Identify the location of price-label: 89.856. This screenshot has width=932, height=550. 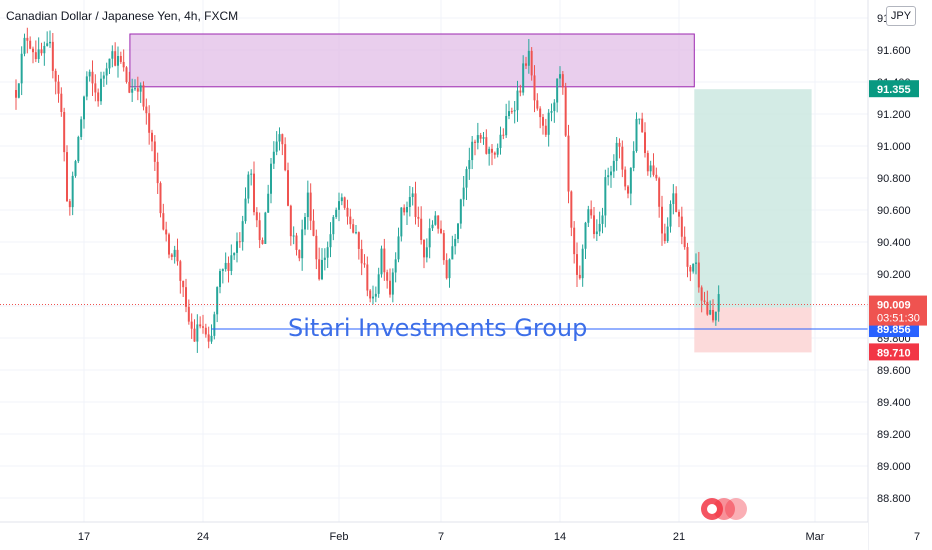
(894, 330).